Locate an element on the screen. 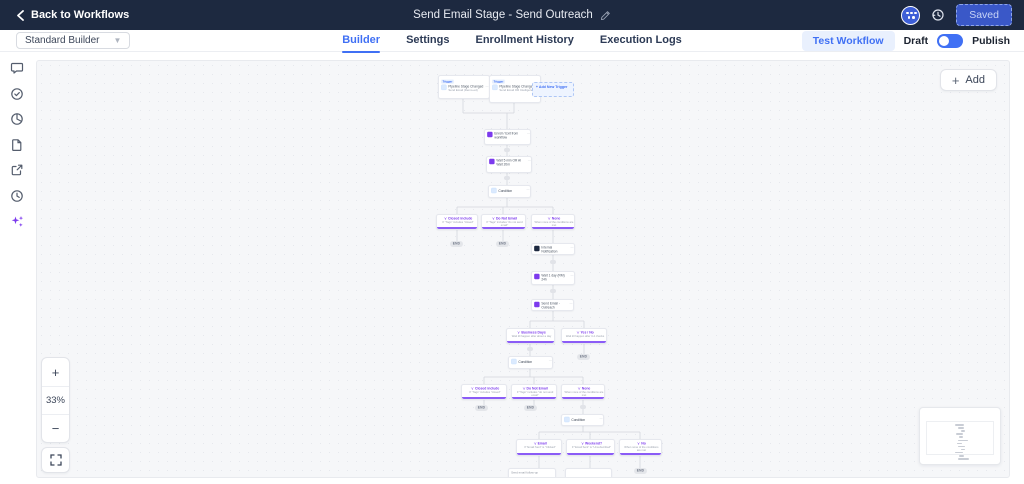 This screenshot has height=484, width=1024. branch-title: Yes / No is located at coordinates (585, 333).